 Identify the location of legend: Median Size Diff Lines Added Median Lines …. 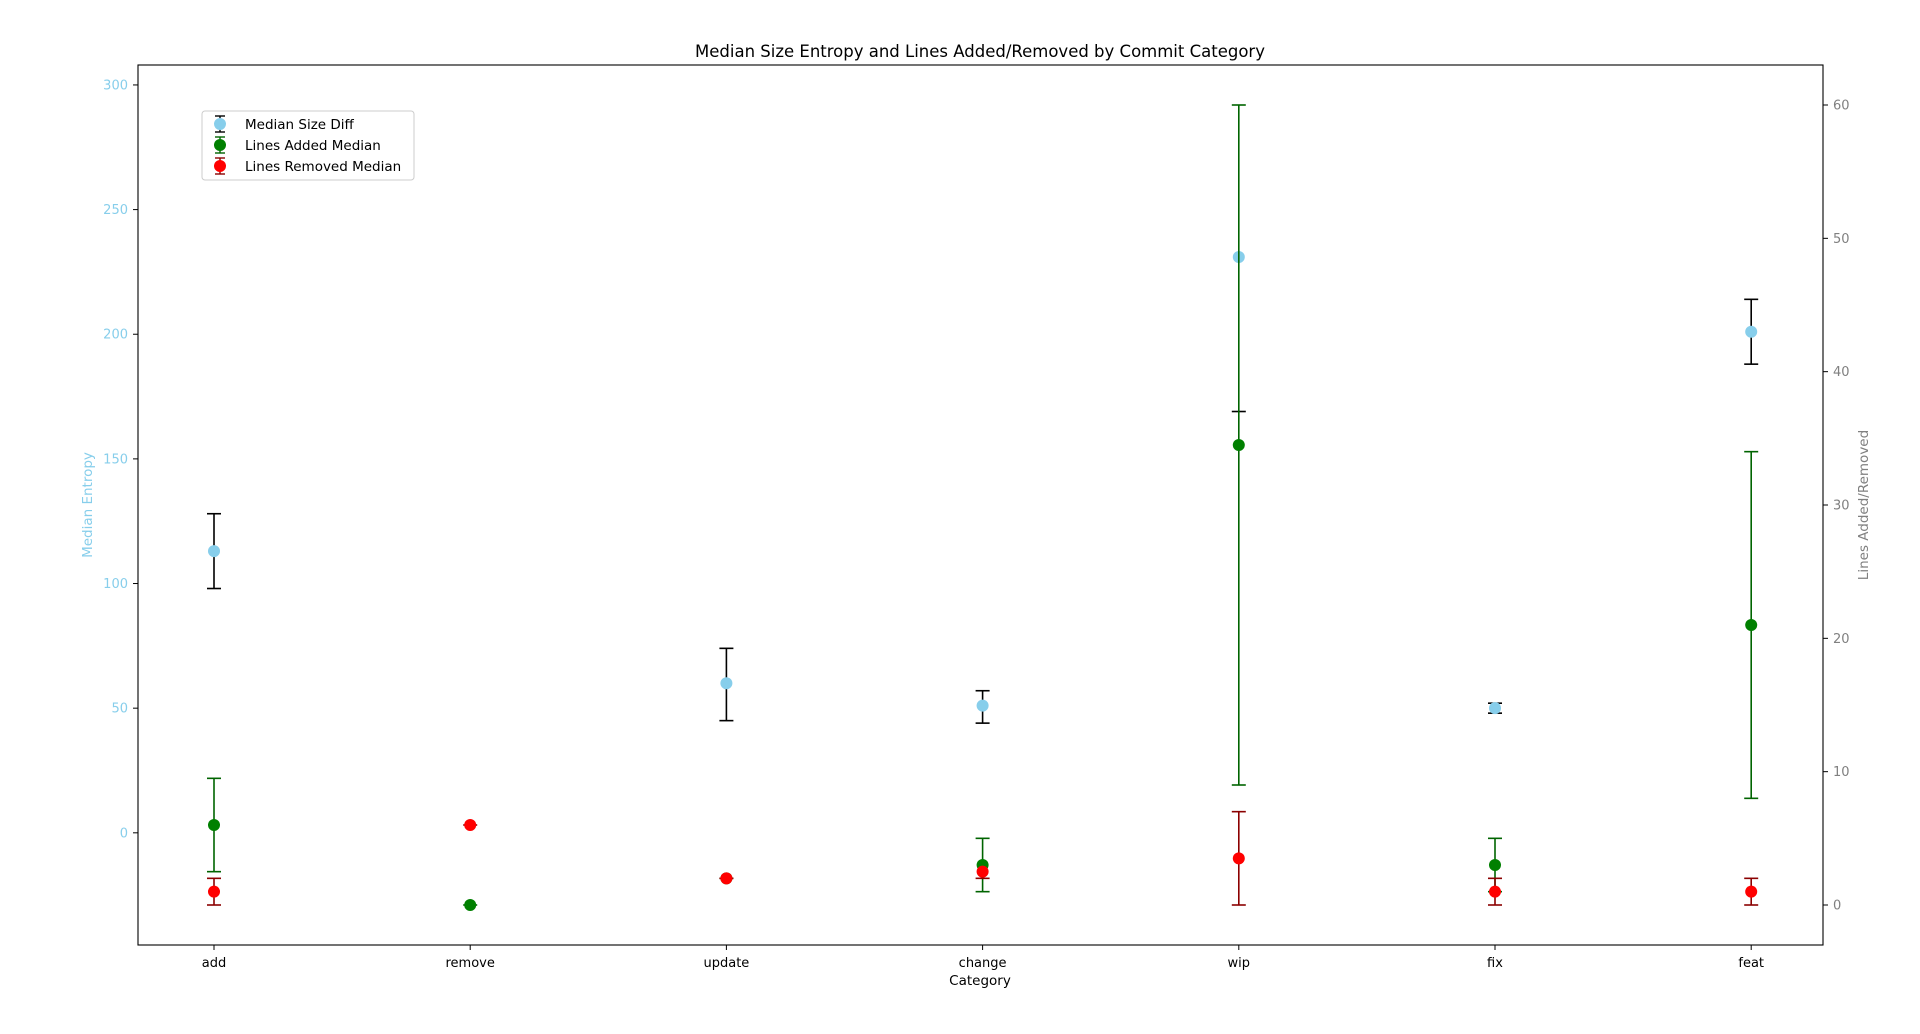
(308, 145).